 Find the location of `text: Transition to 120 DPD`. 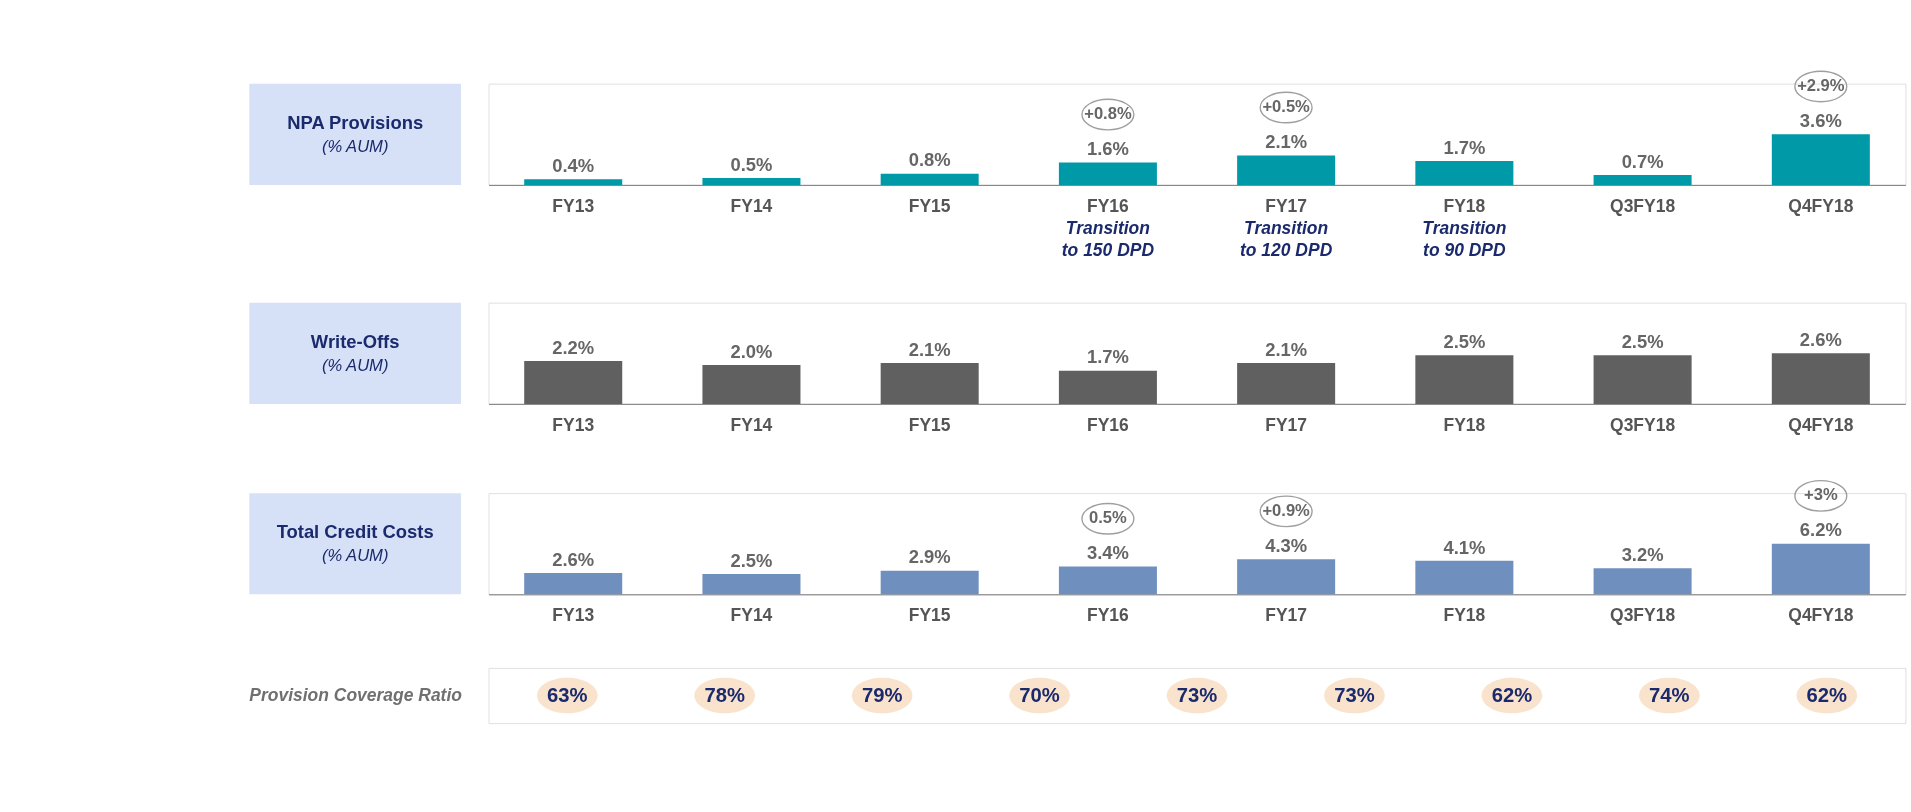

text: Transition to 120 DPD is located at coordinates (1286, 238).